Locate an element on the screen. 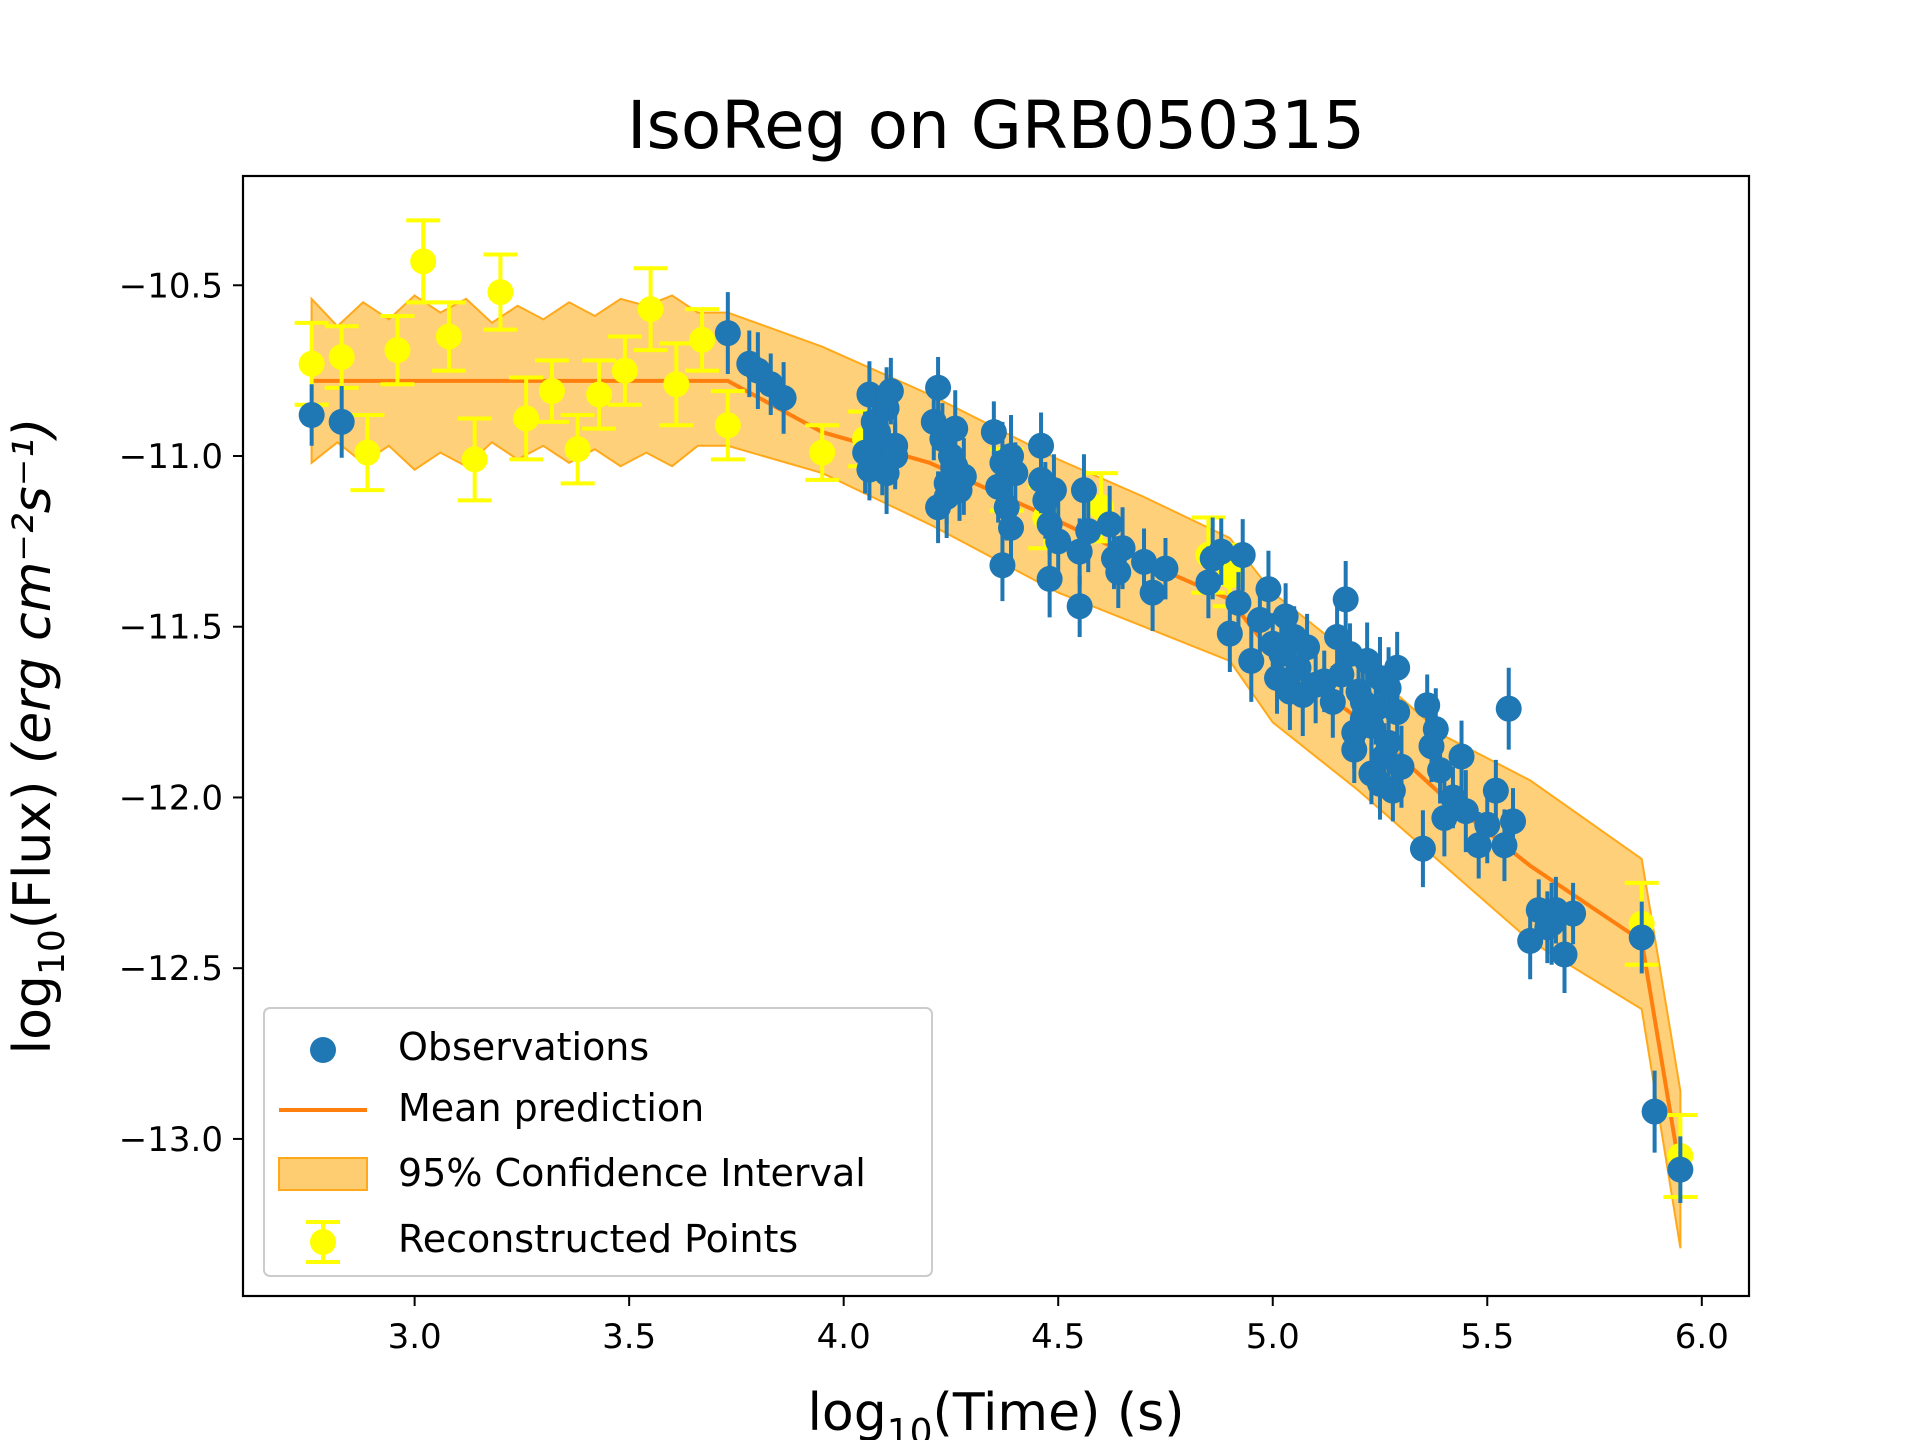  legend-frame is located at coordinates (598, 1142).